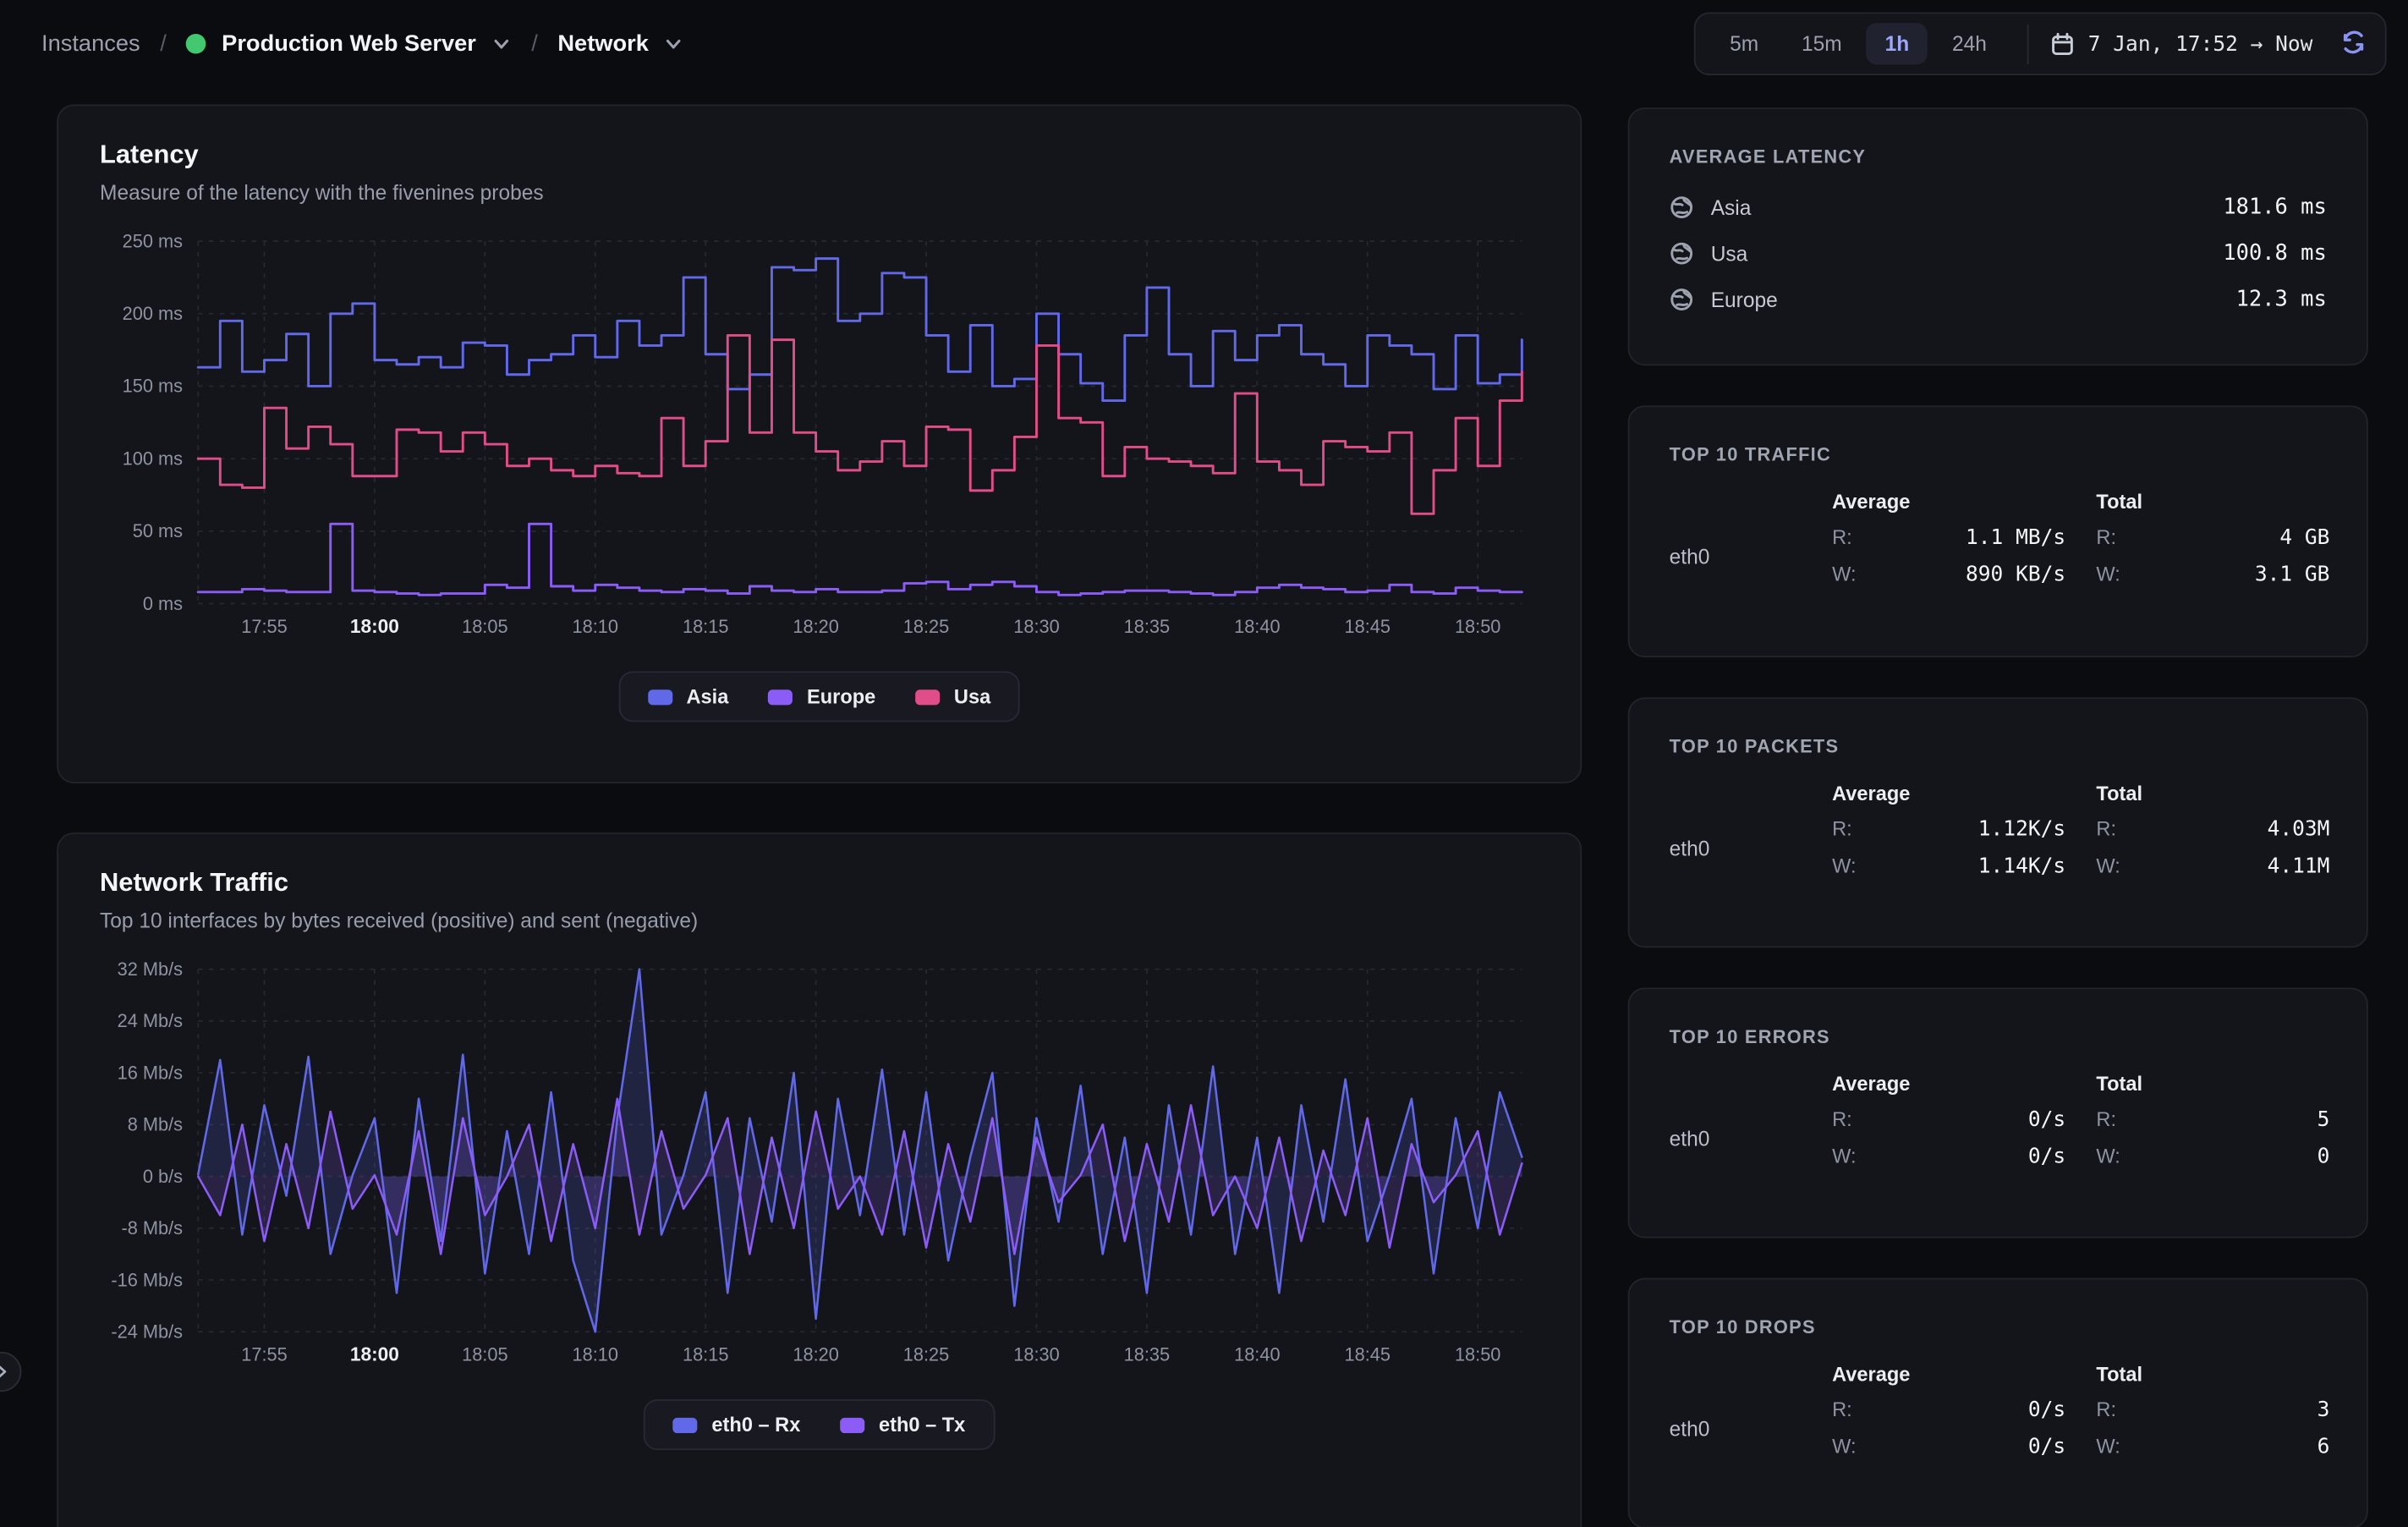 The height and width of the screenshot is (1527, 2408). I want to click on legend-item-europe: Europe, so click(822, 696).